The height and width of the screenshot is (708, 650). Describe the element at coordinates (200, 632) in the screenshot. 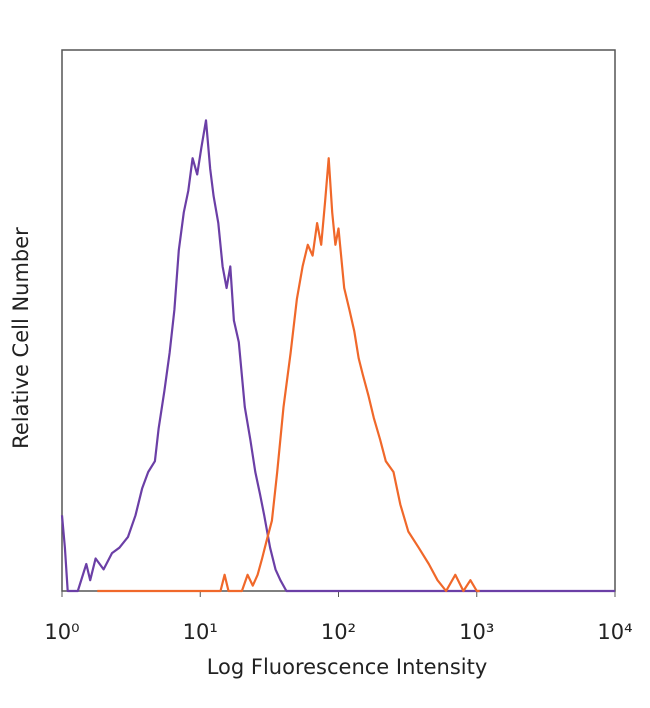

I see `x-tick-label: 10¹` at that location.